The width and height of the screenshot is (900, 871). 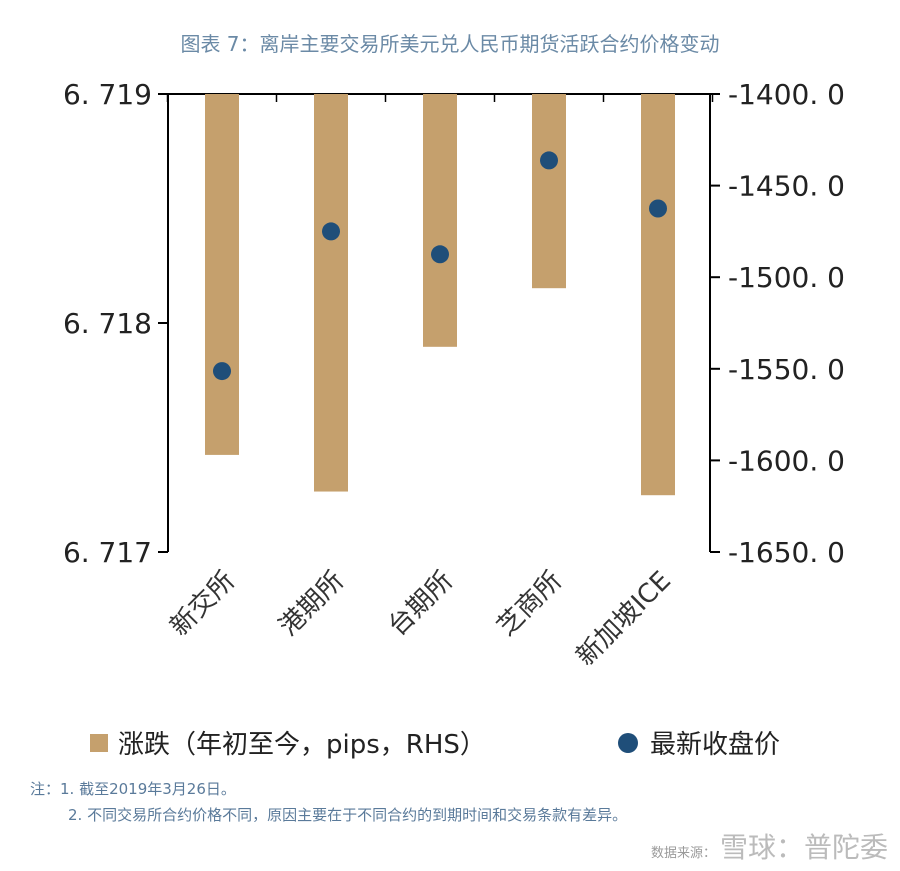 I want to click on watermark-source: 数据来源：, so click(x=683, y=853).